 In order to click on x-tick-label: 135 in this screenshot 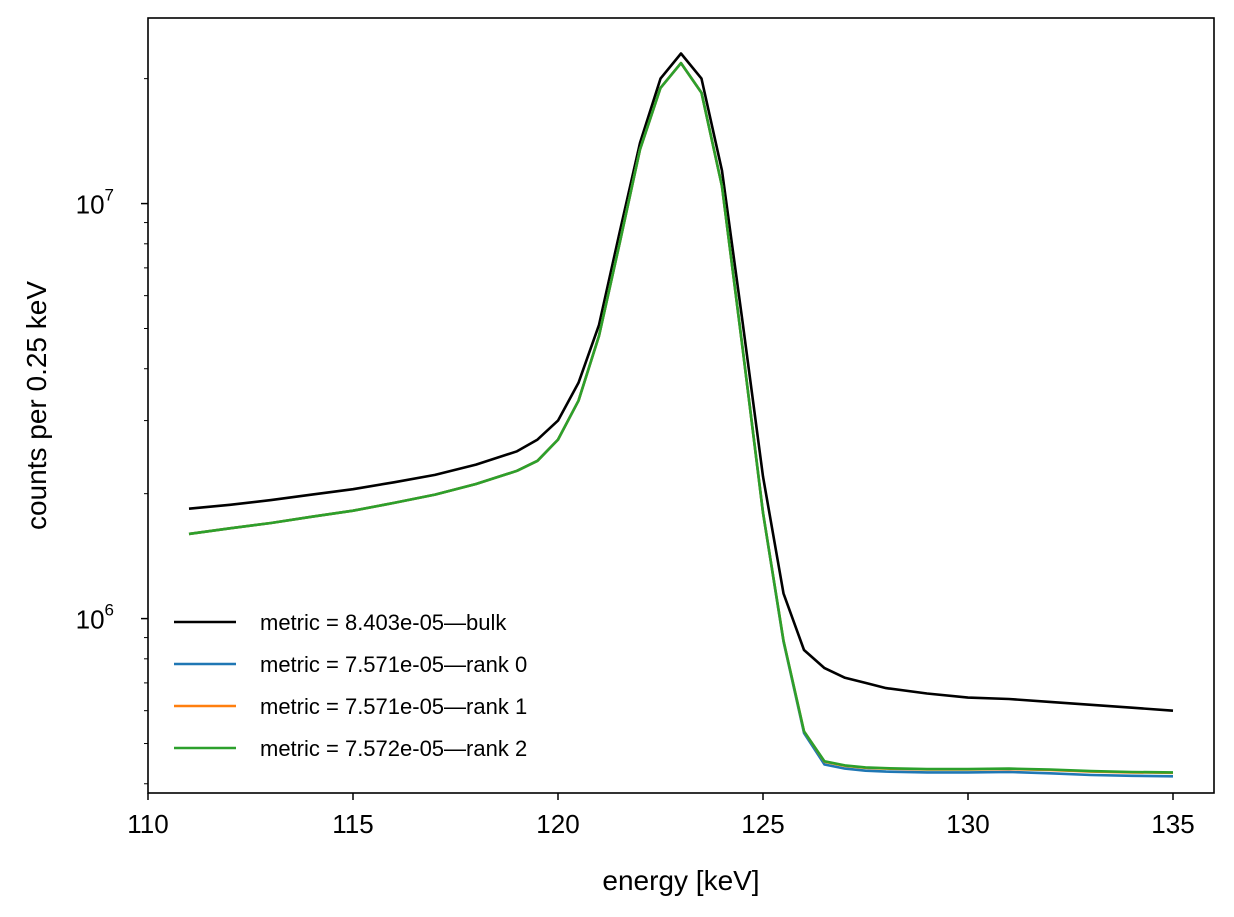, I will do `click(1172, 824)`.